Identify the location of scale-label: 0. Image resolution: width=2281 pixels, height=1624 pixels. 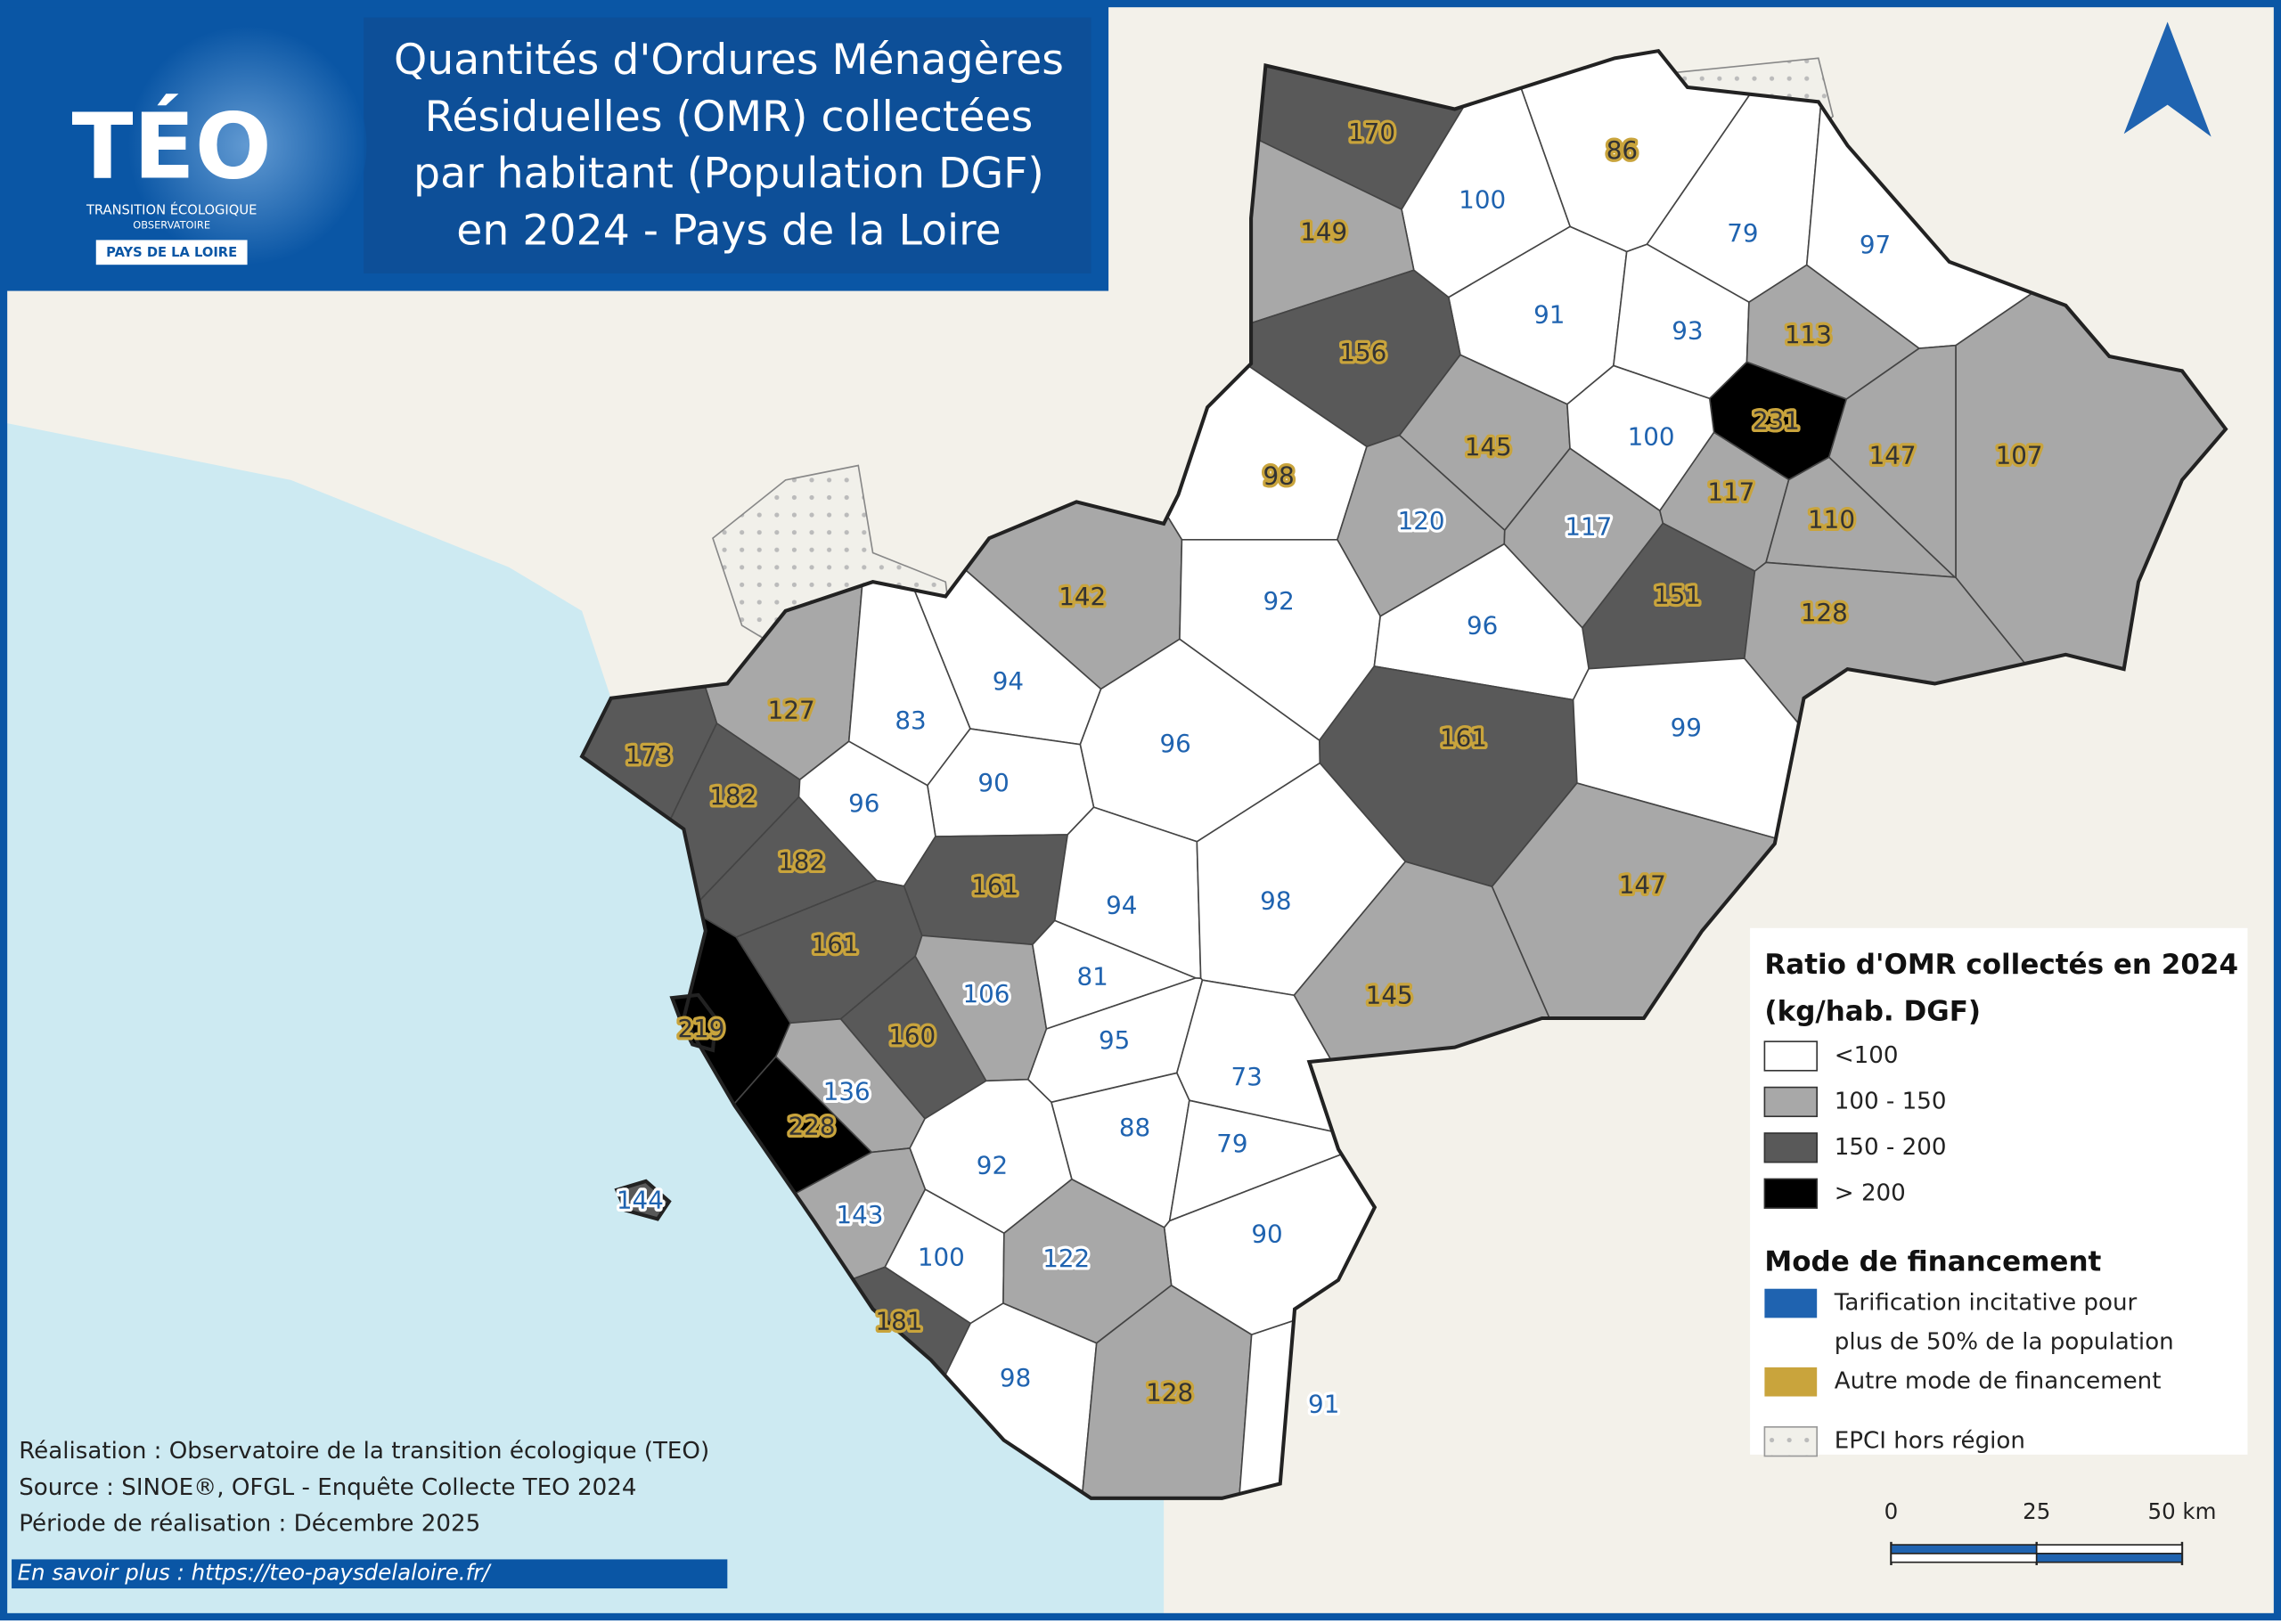
(1891, 1511).